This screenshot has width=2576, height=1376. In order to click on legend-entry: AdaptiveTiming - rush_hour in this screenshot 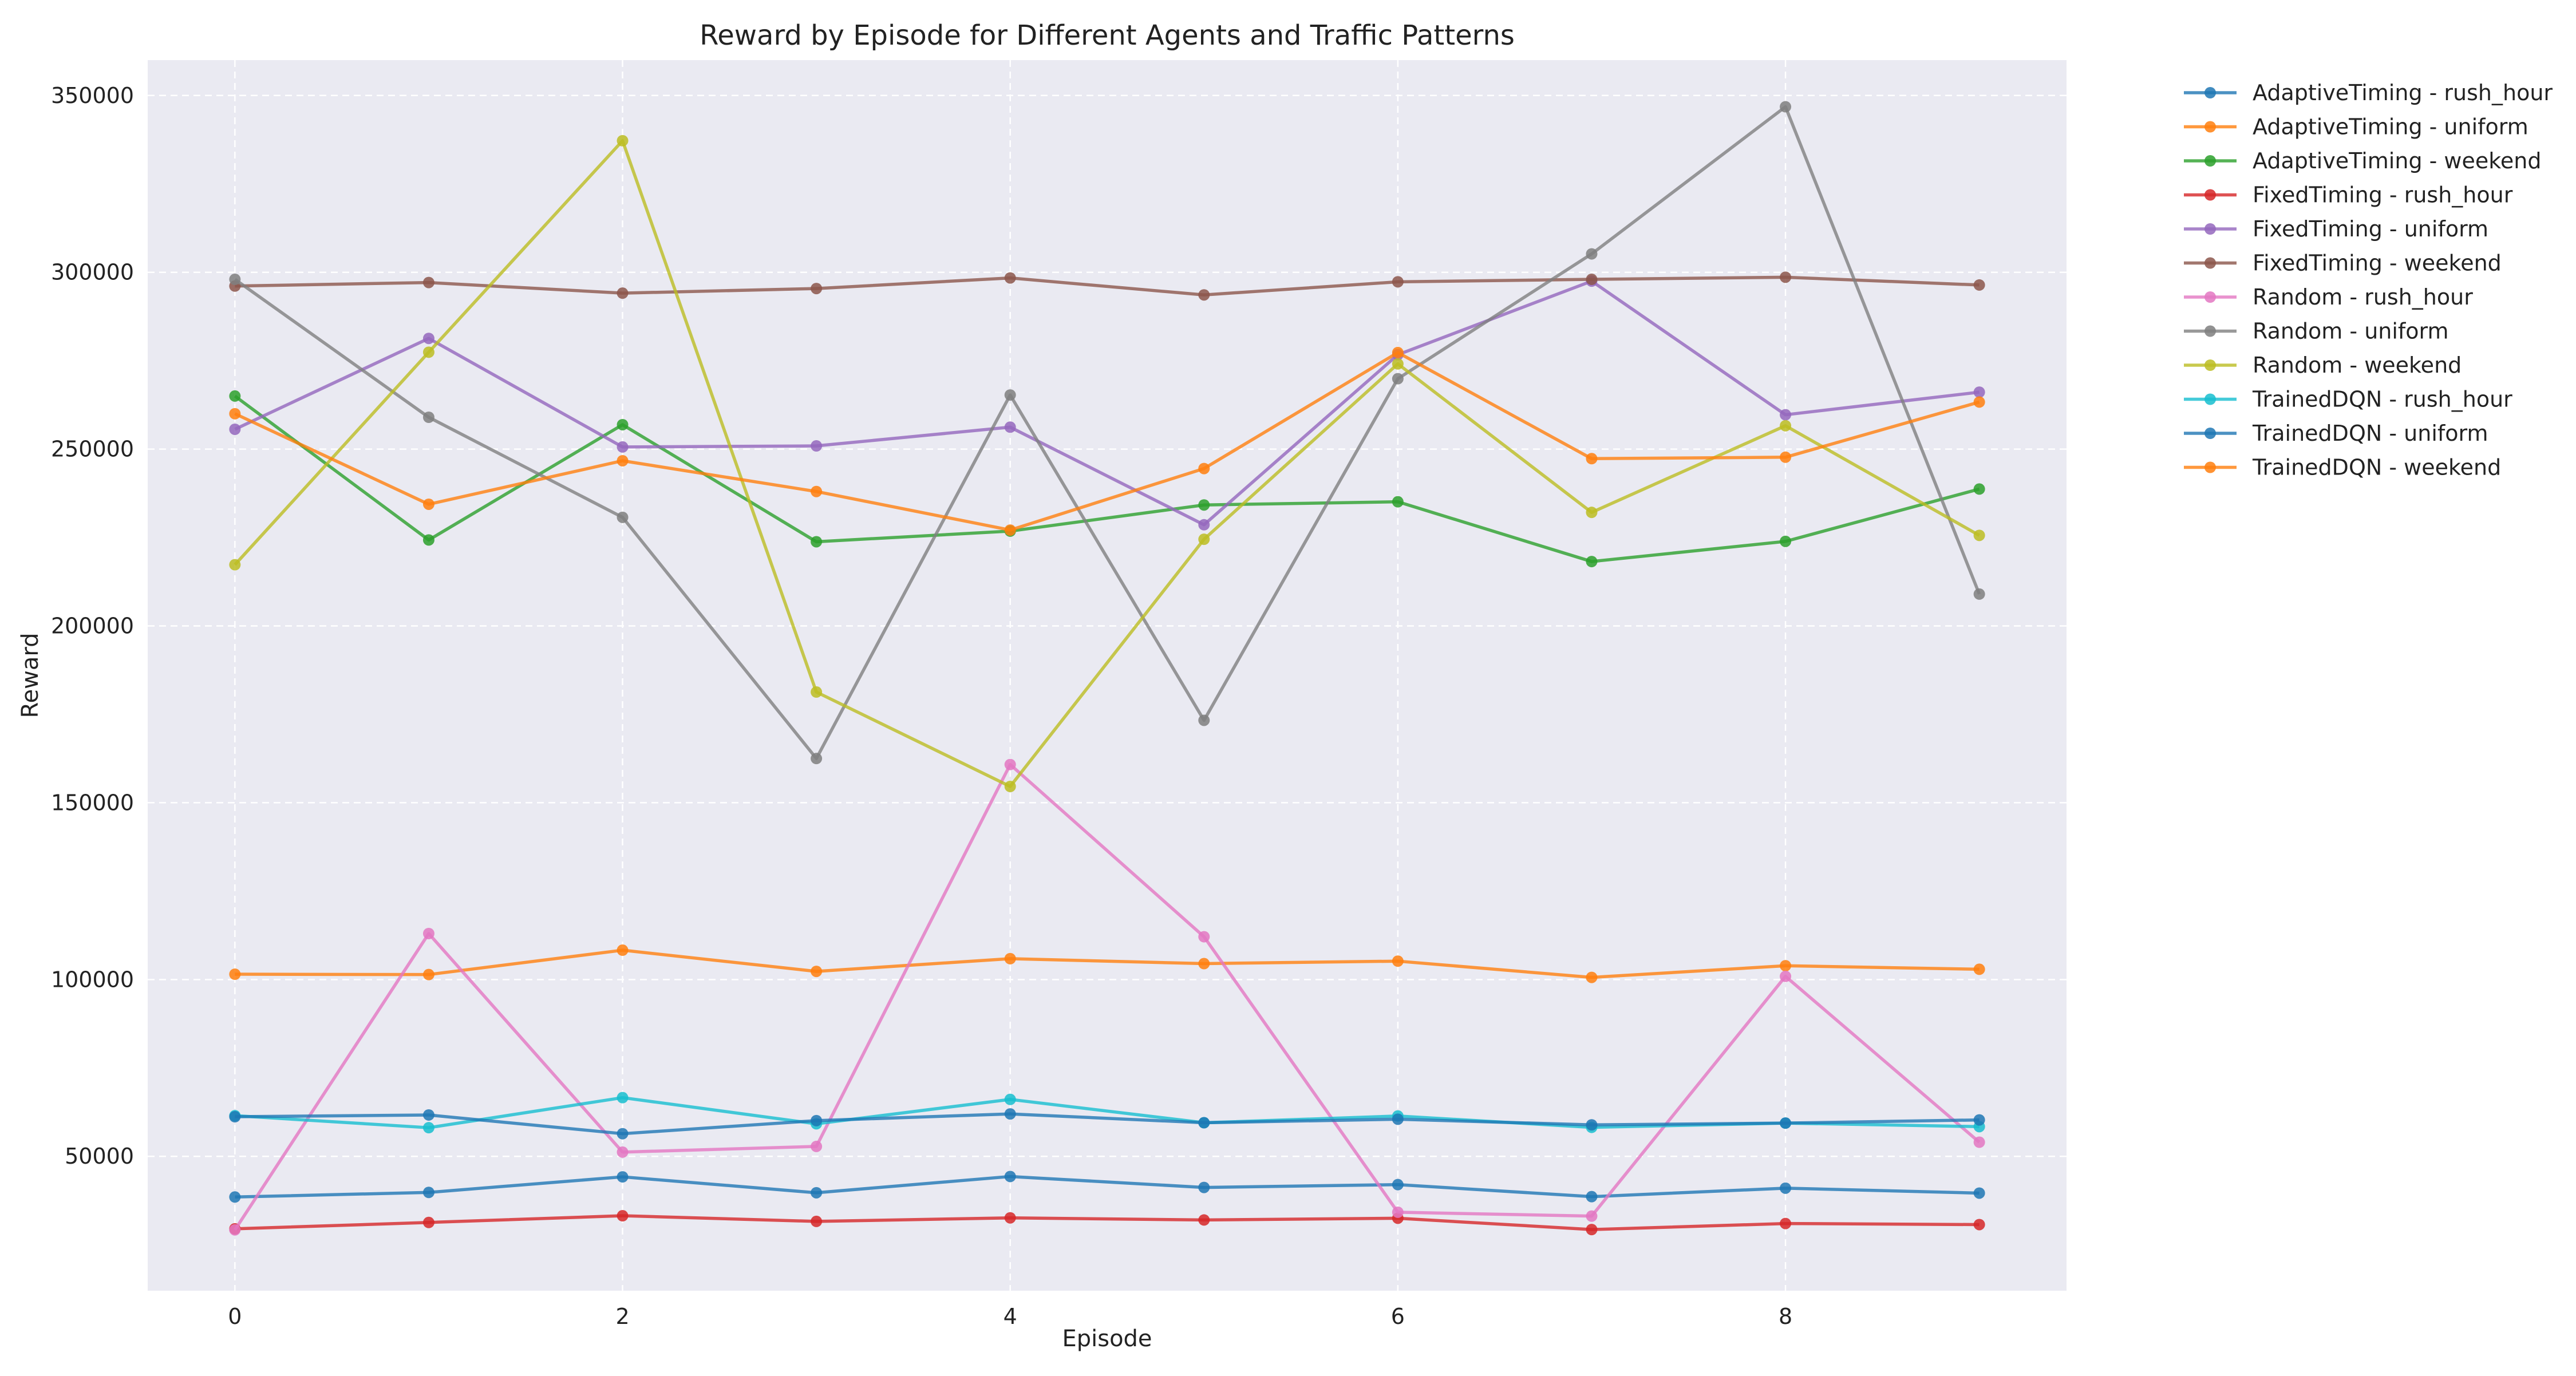, I will do `click(2368, 92)`.